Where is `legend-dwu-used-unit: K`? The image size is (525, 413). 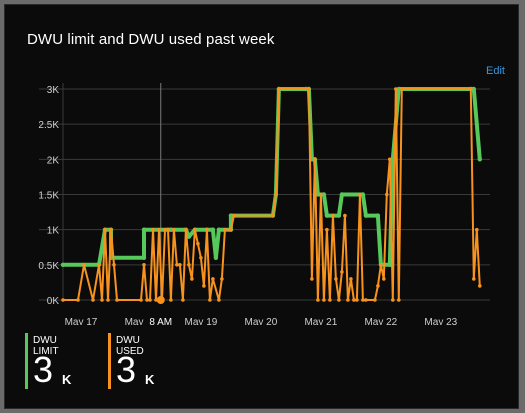 legend-dwu-used-unit: K is located at coordinates (150, 379).